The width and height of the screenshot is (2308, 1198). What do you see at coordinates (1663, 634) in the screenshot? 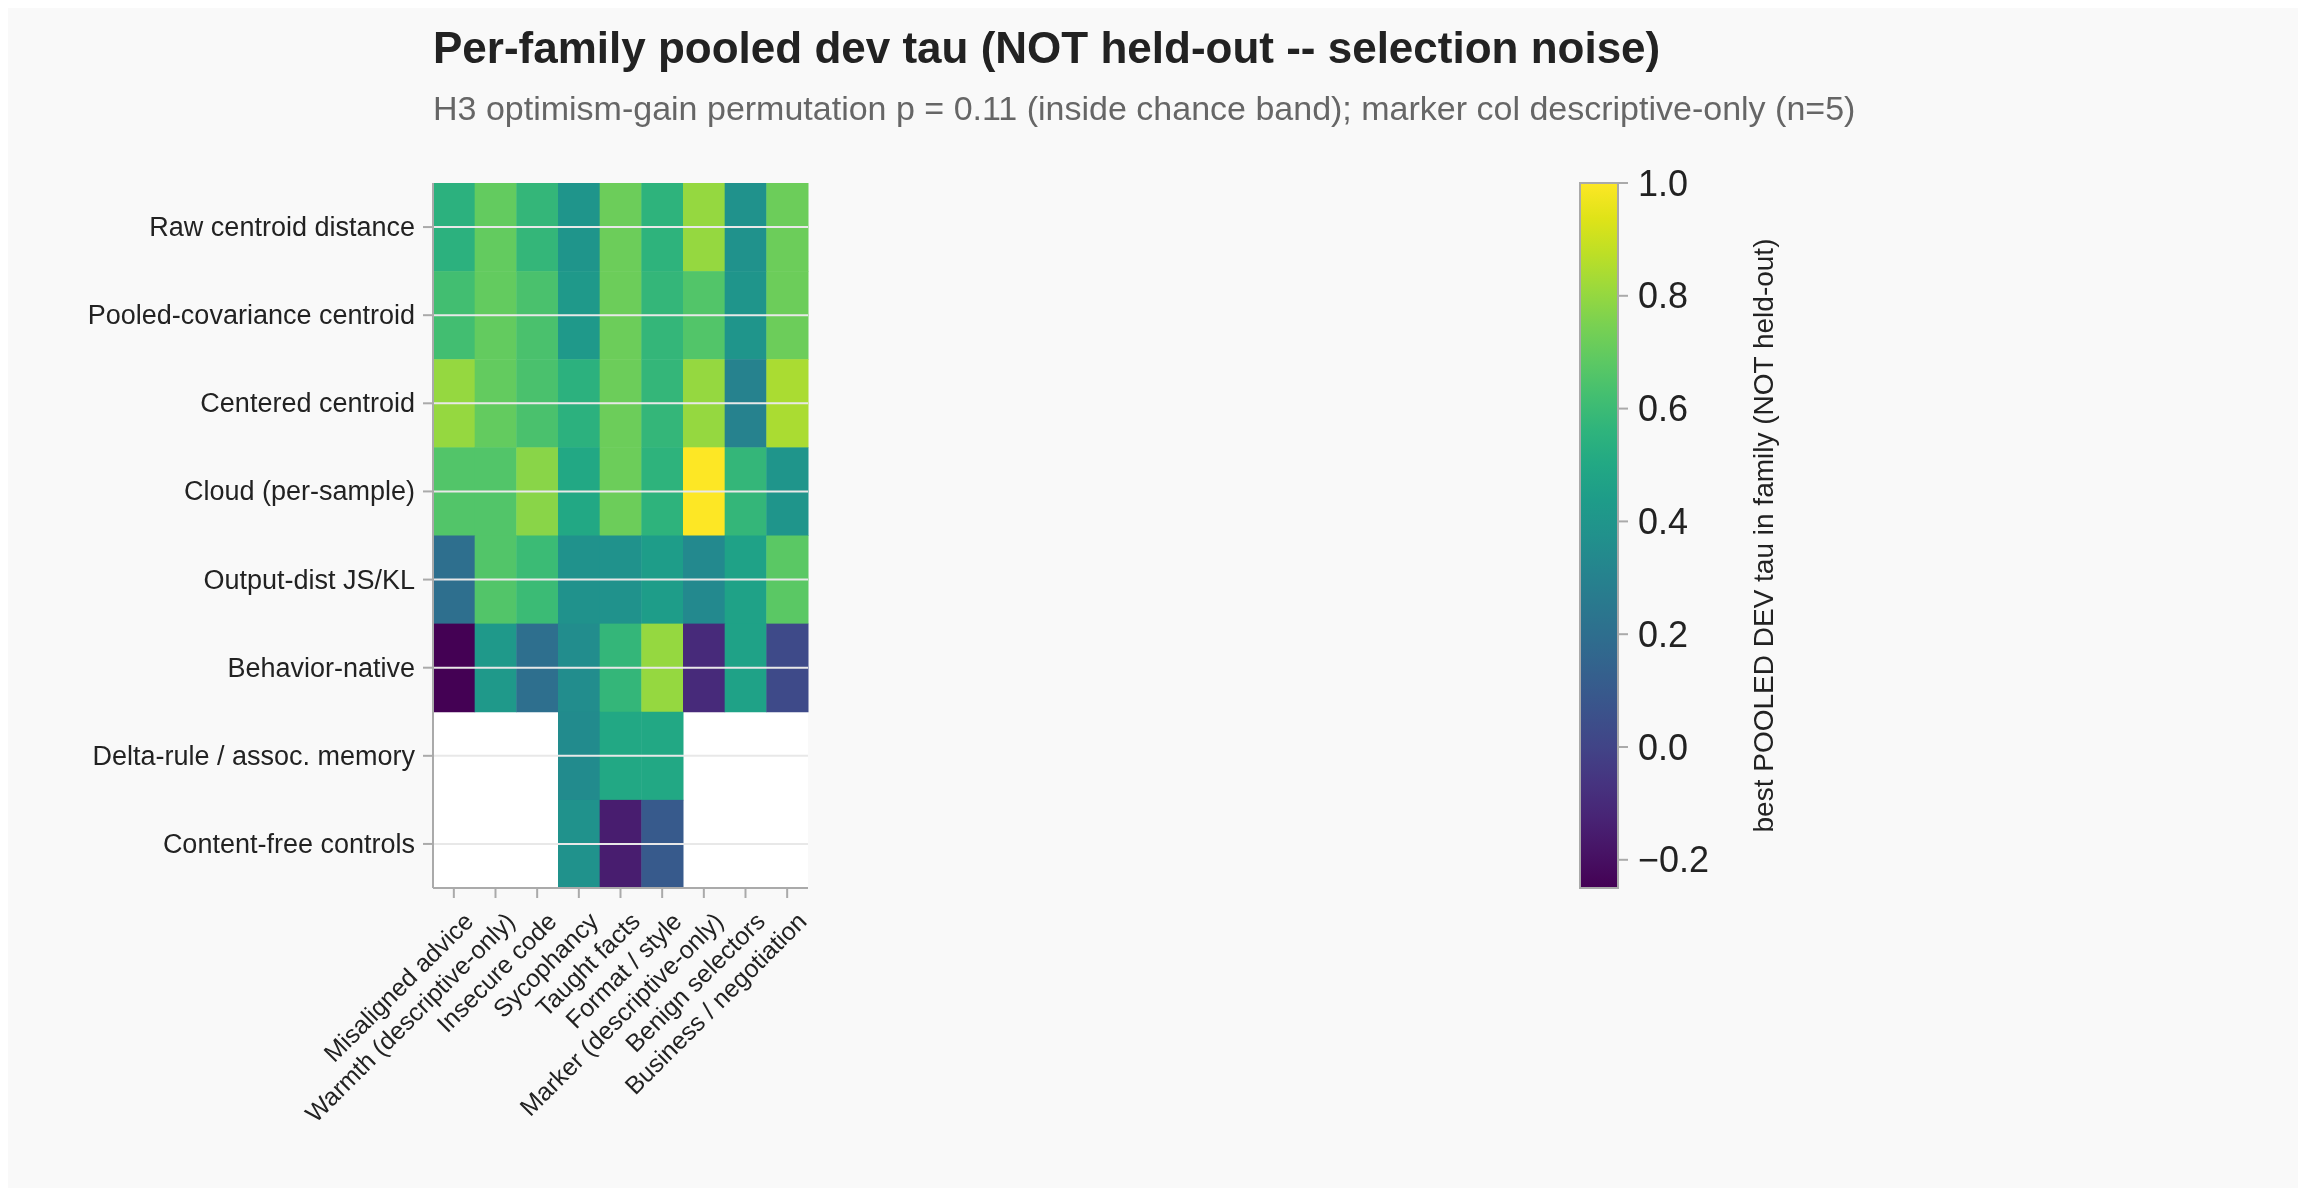
I see `color-bar-label: 0.2` at bounding box center [1663, 634].